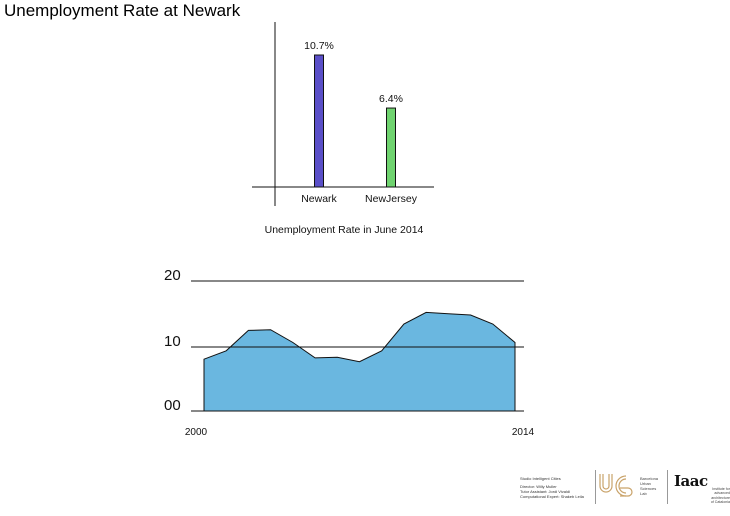  I want to click on area-series, so click(359, 361).